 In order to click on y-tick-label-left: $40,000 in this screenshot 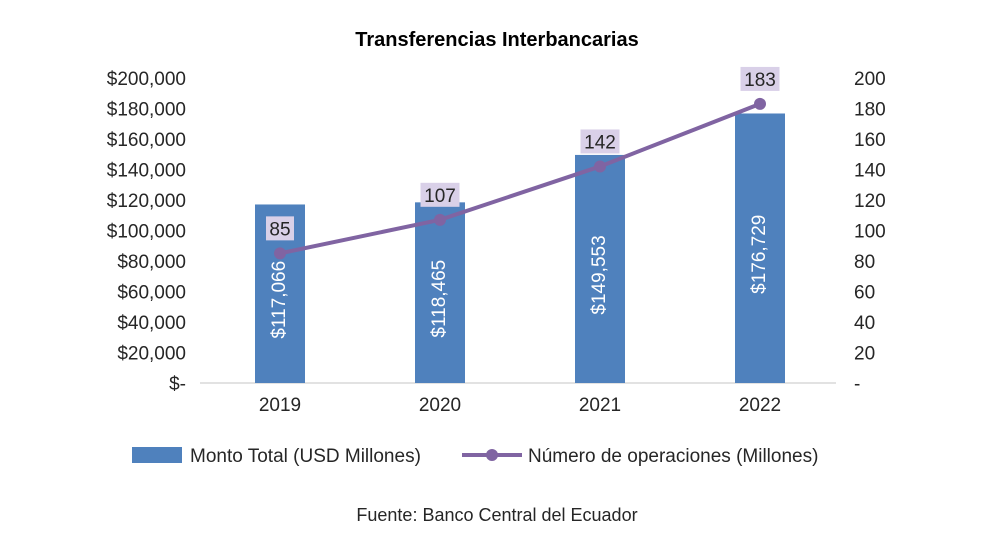, I will do `click(151, 323)`.